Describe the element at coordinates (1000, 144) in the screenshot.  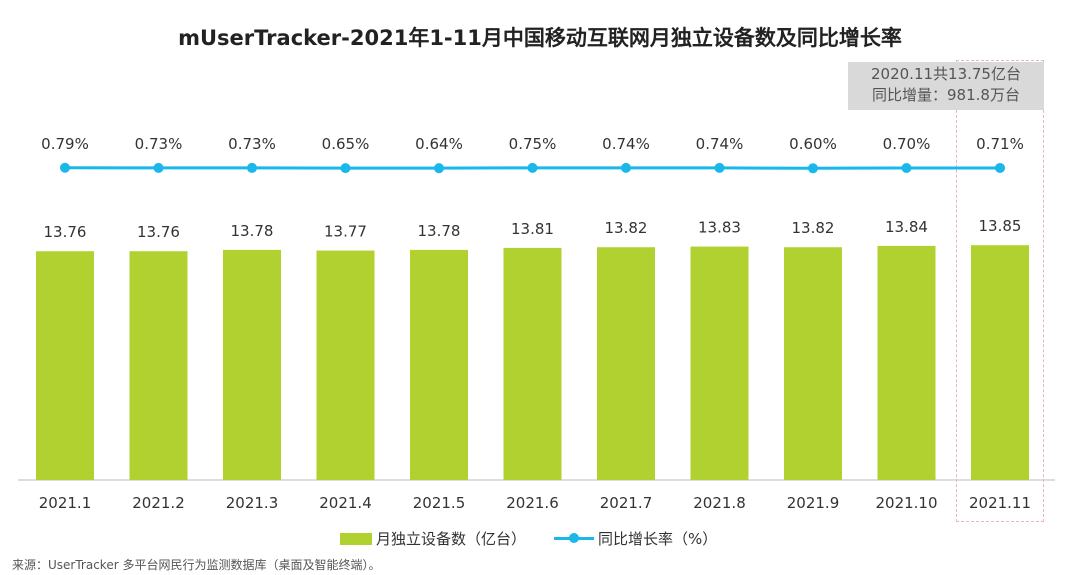
I see `growth-value-label: 0.71%` at that location.